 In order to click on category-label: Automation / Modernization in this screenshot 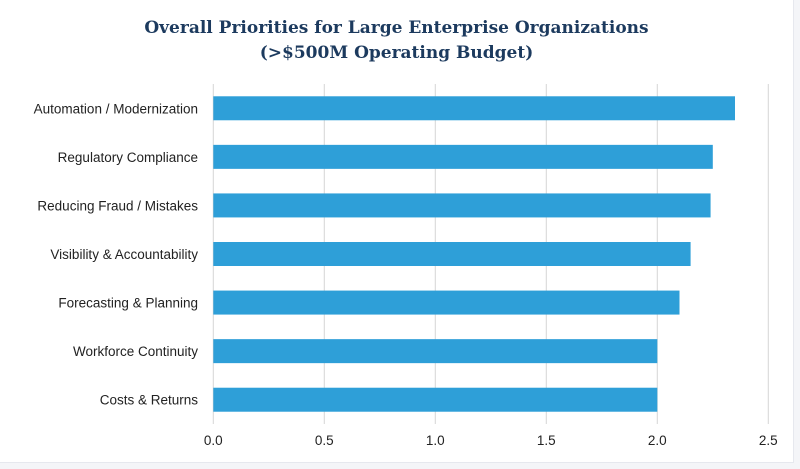, I will do `click(116, 108)`.